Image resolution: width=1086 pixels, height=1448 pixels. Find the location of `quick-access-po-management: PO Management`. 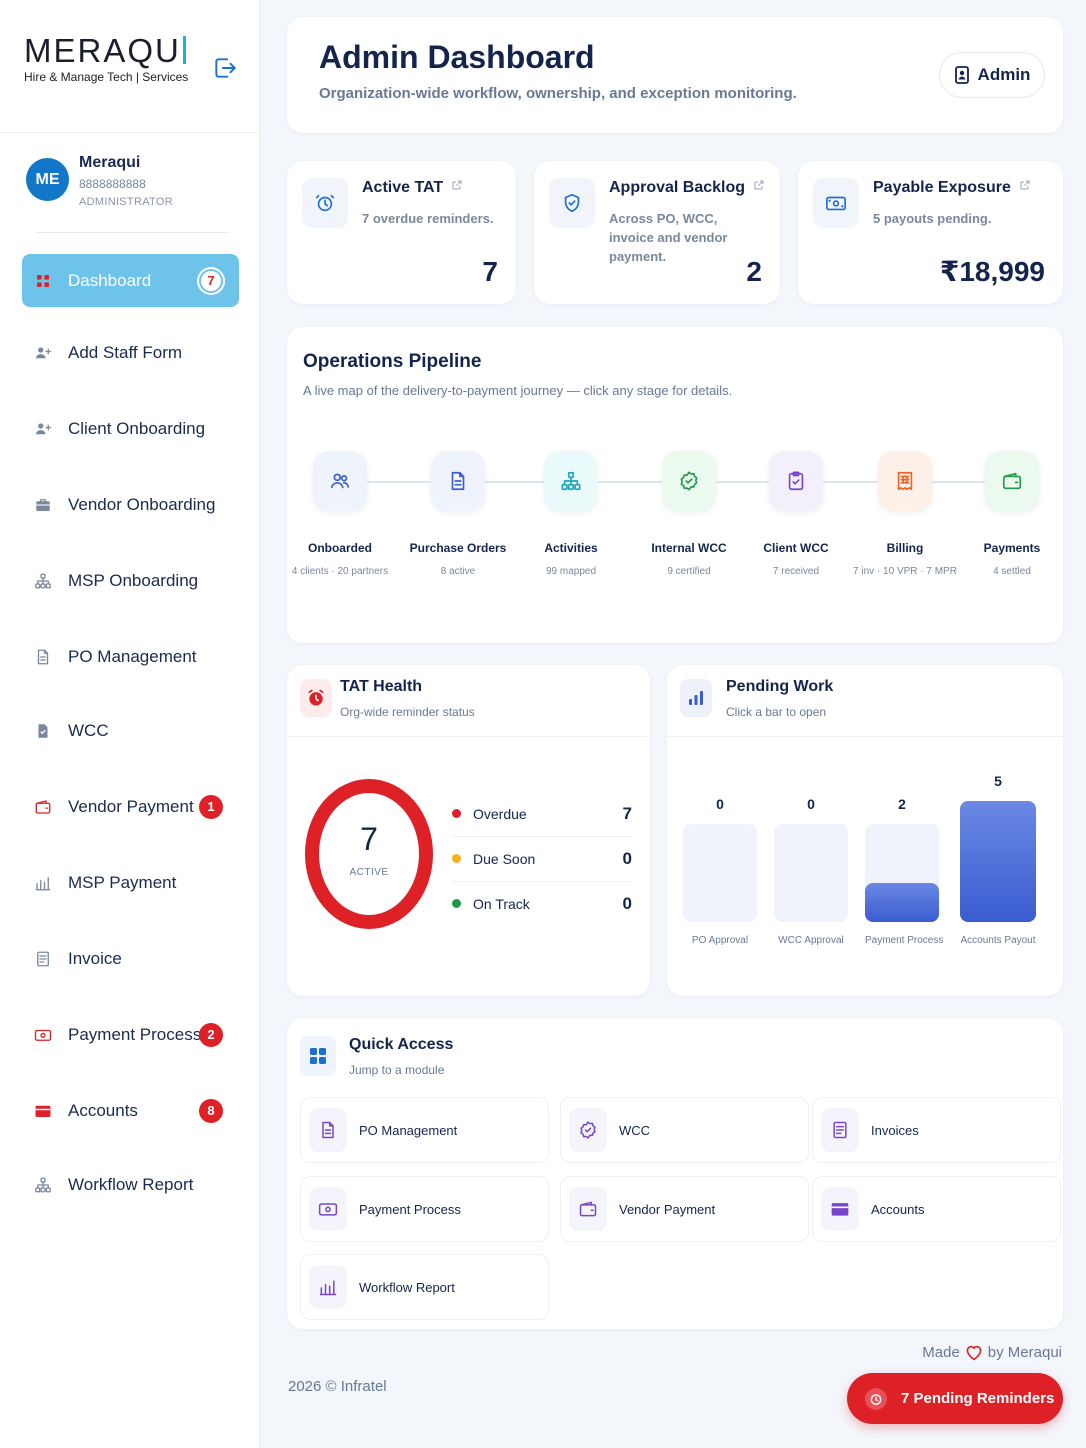

quick-access-po-management: PO Management is located at coordinates (424, 1130).